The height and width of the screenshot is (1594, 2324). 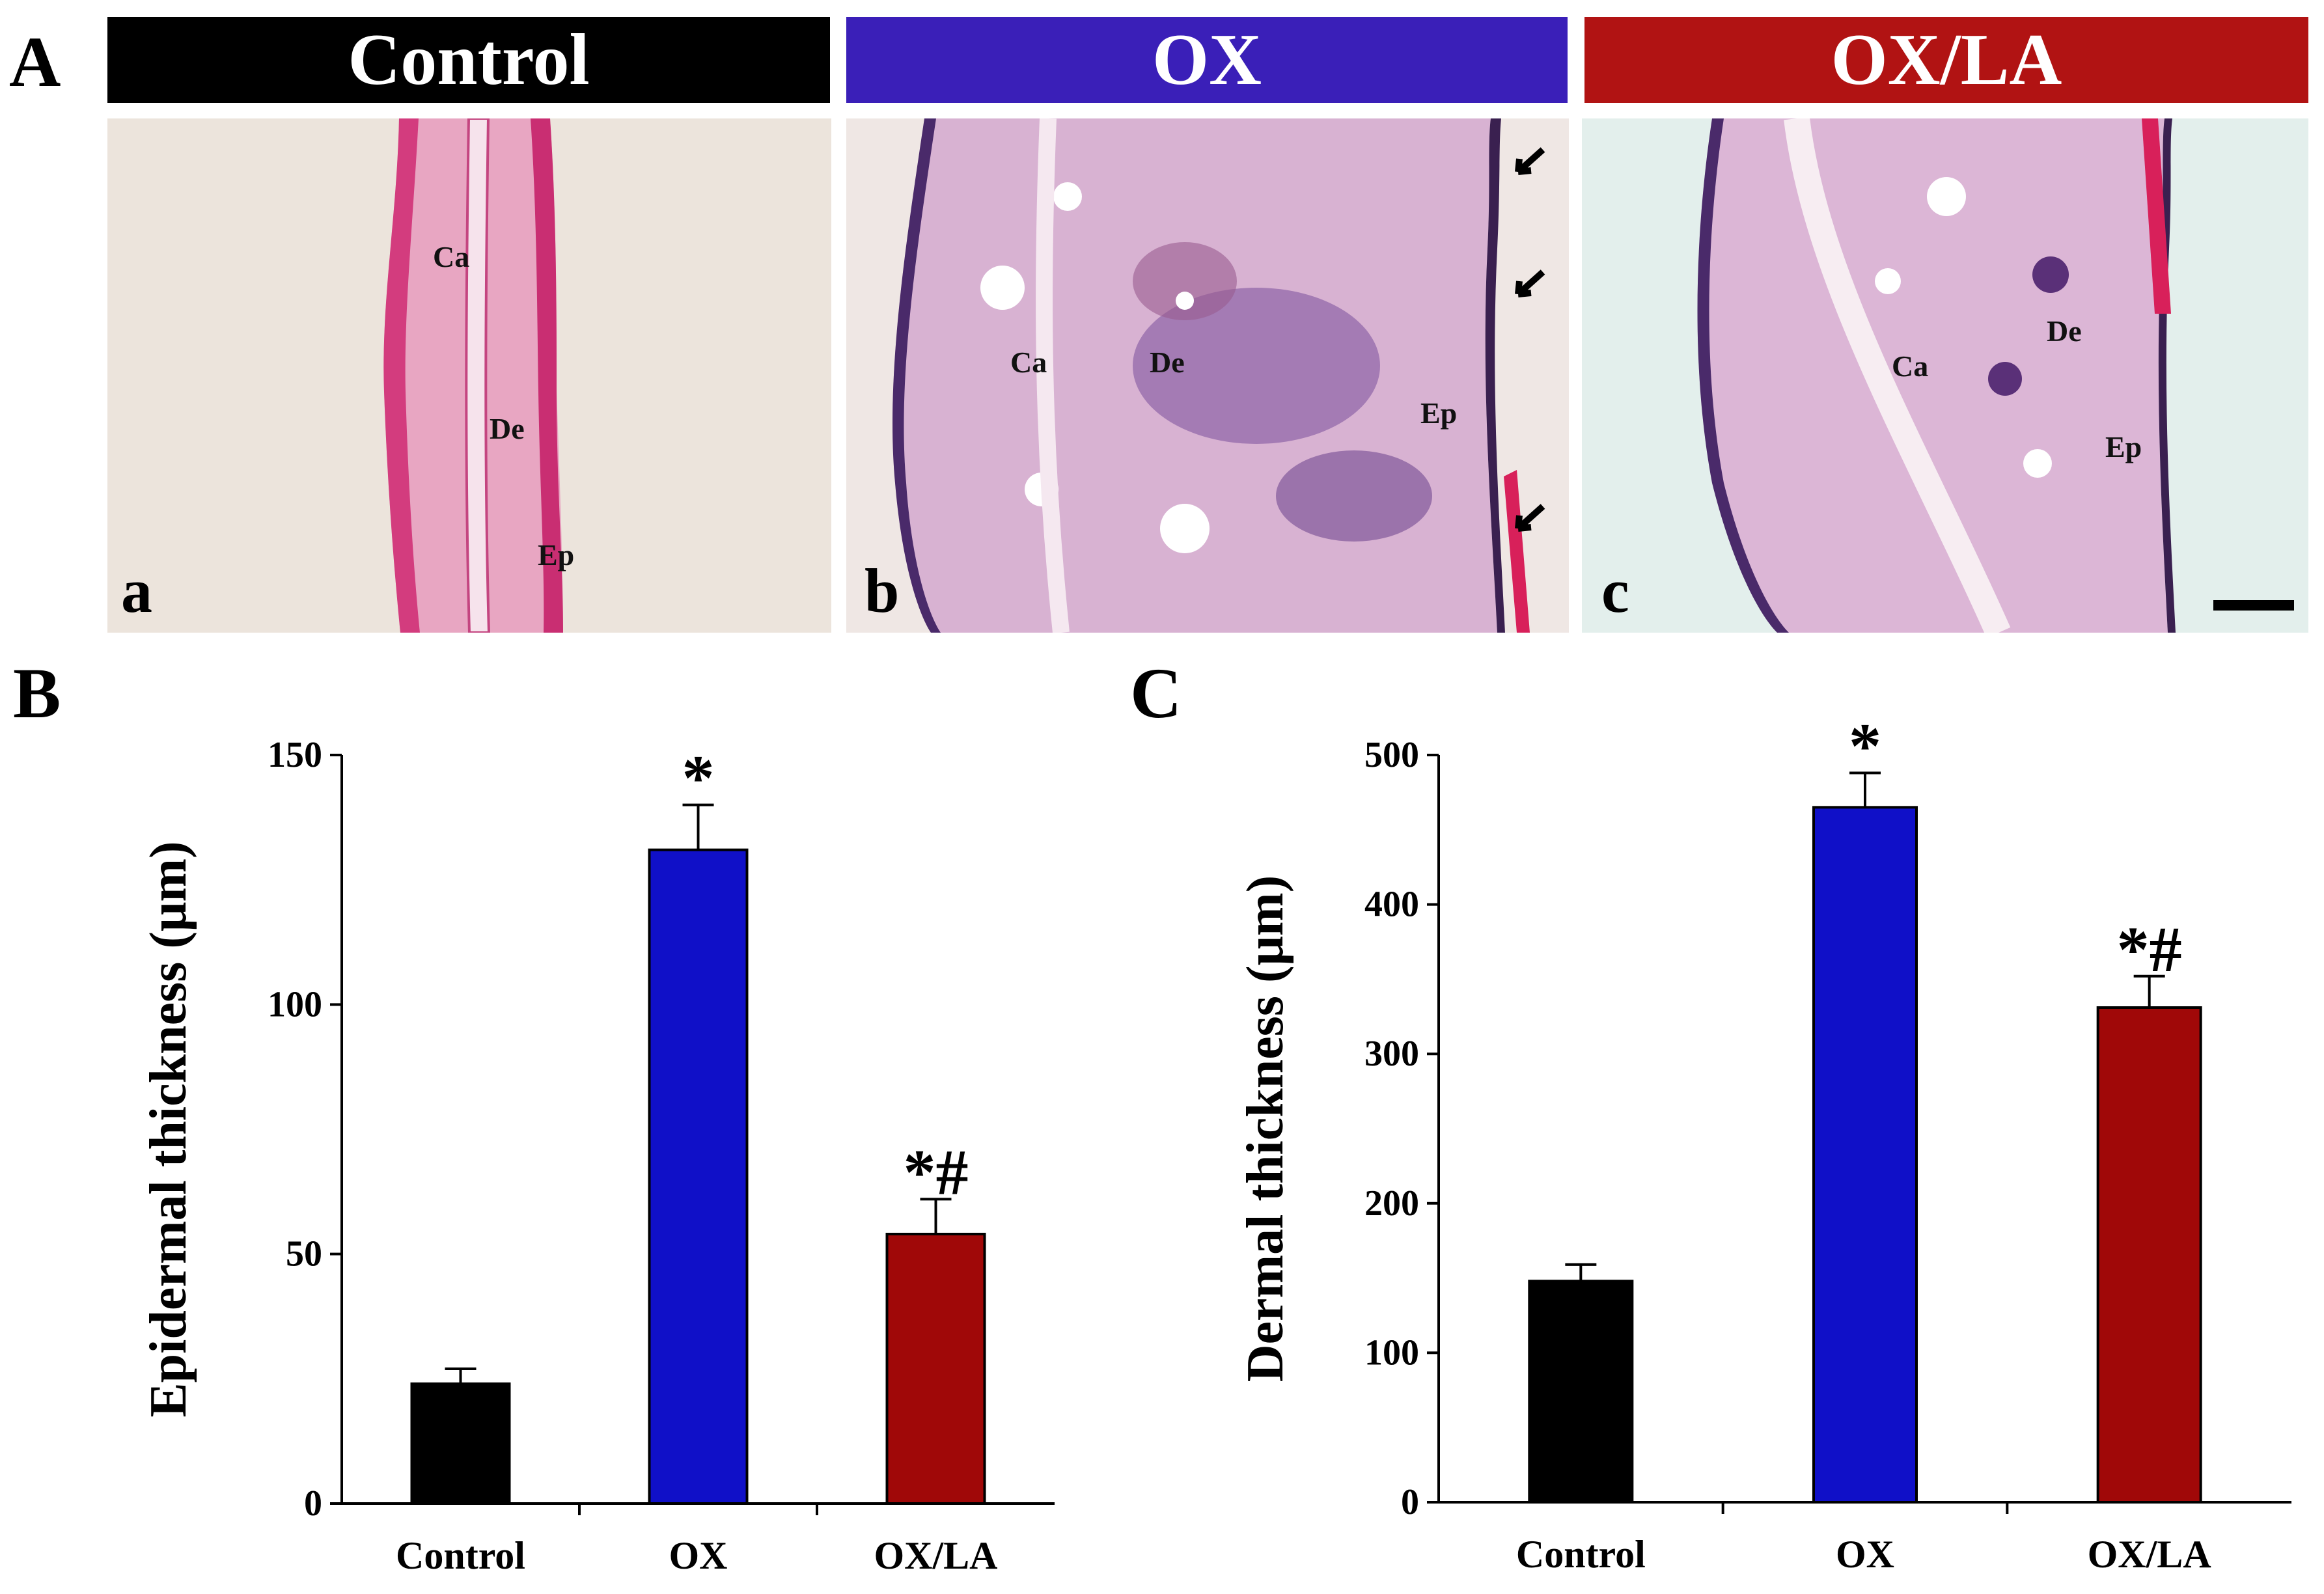 I want to click on group-header-ox-la: OX/LA, so click(x=1946, y=60).